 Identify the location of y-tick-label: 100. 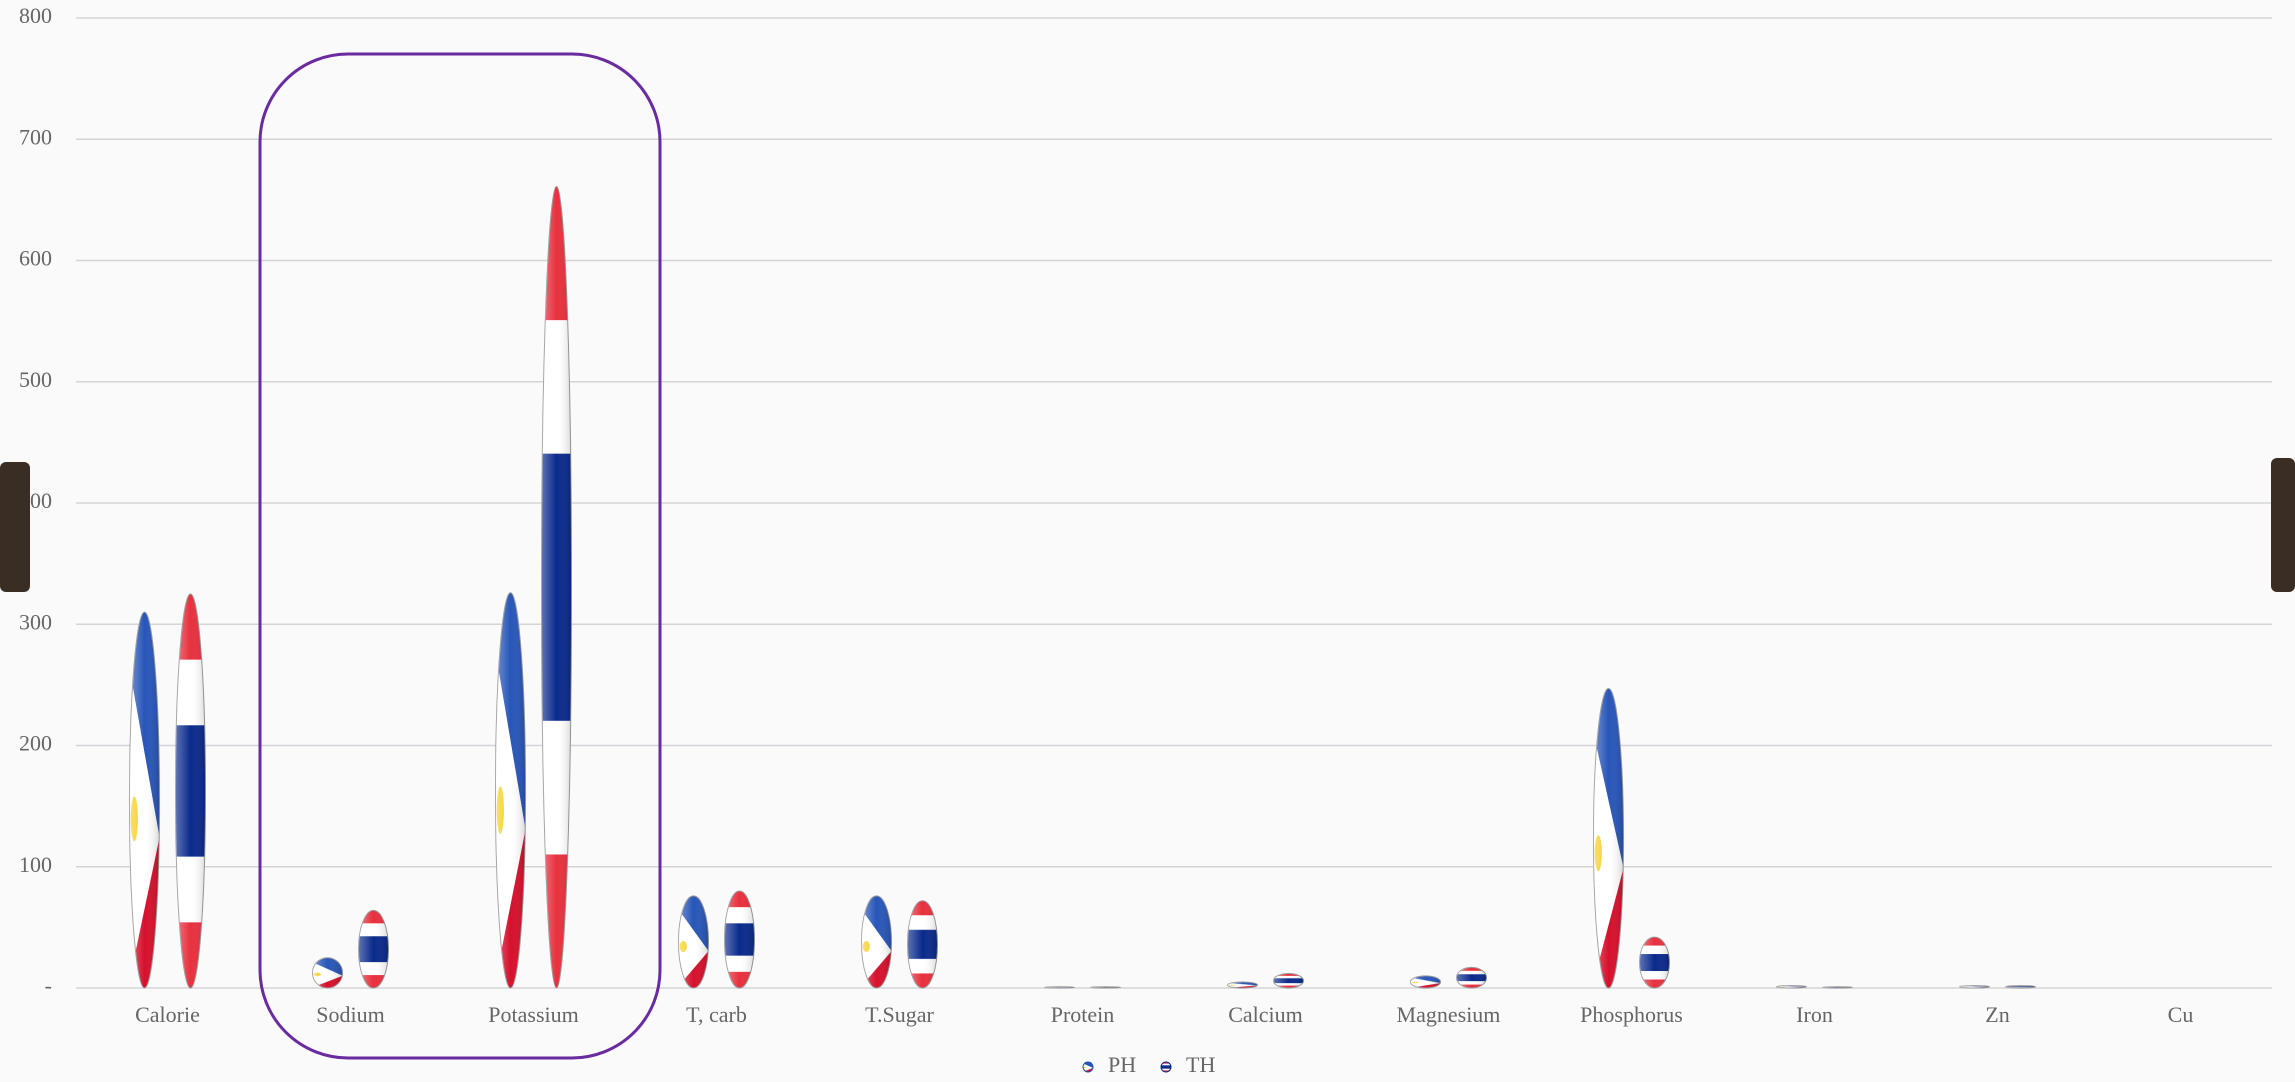
(35, 864).